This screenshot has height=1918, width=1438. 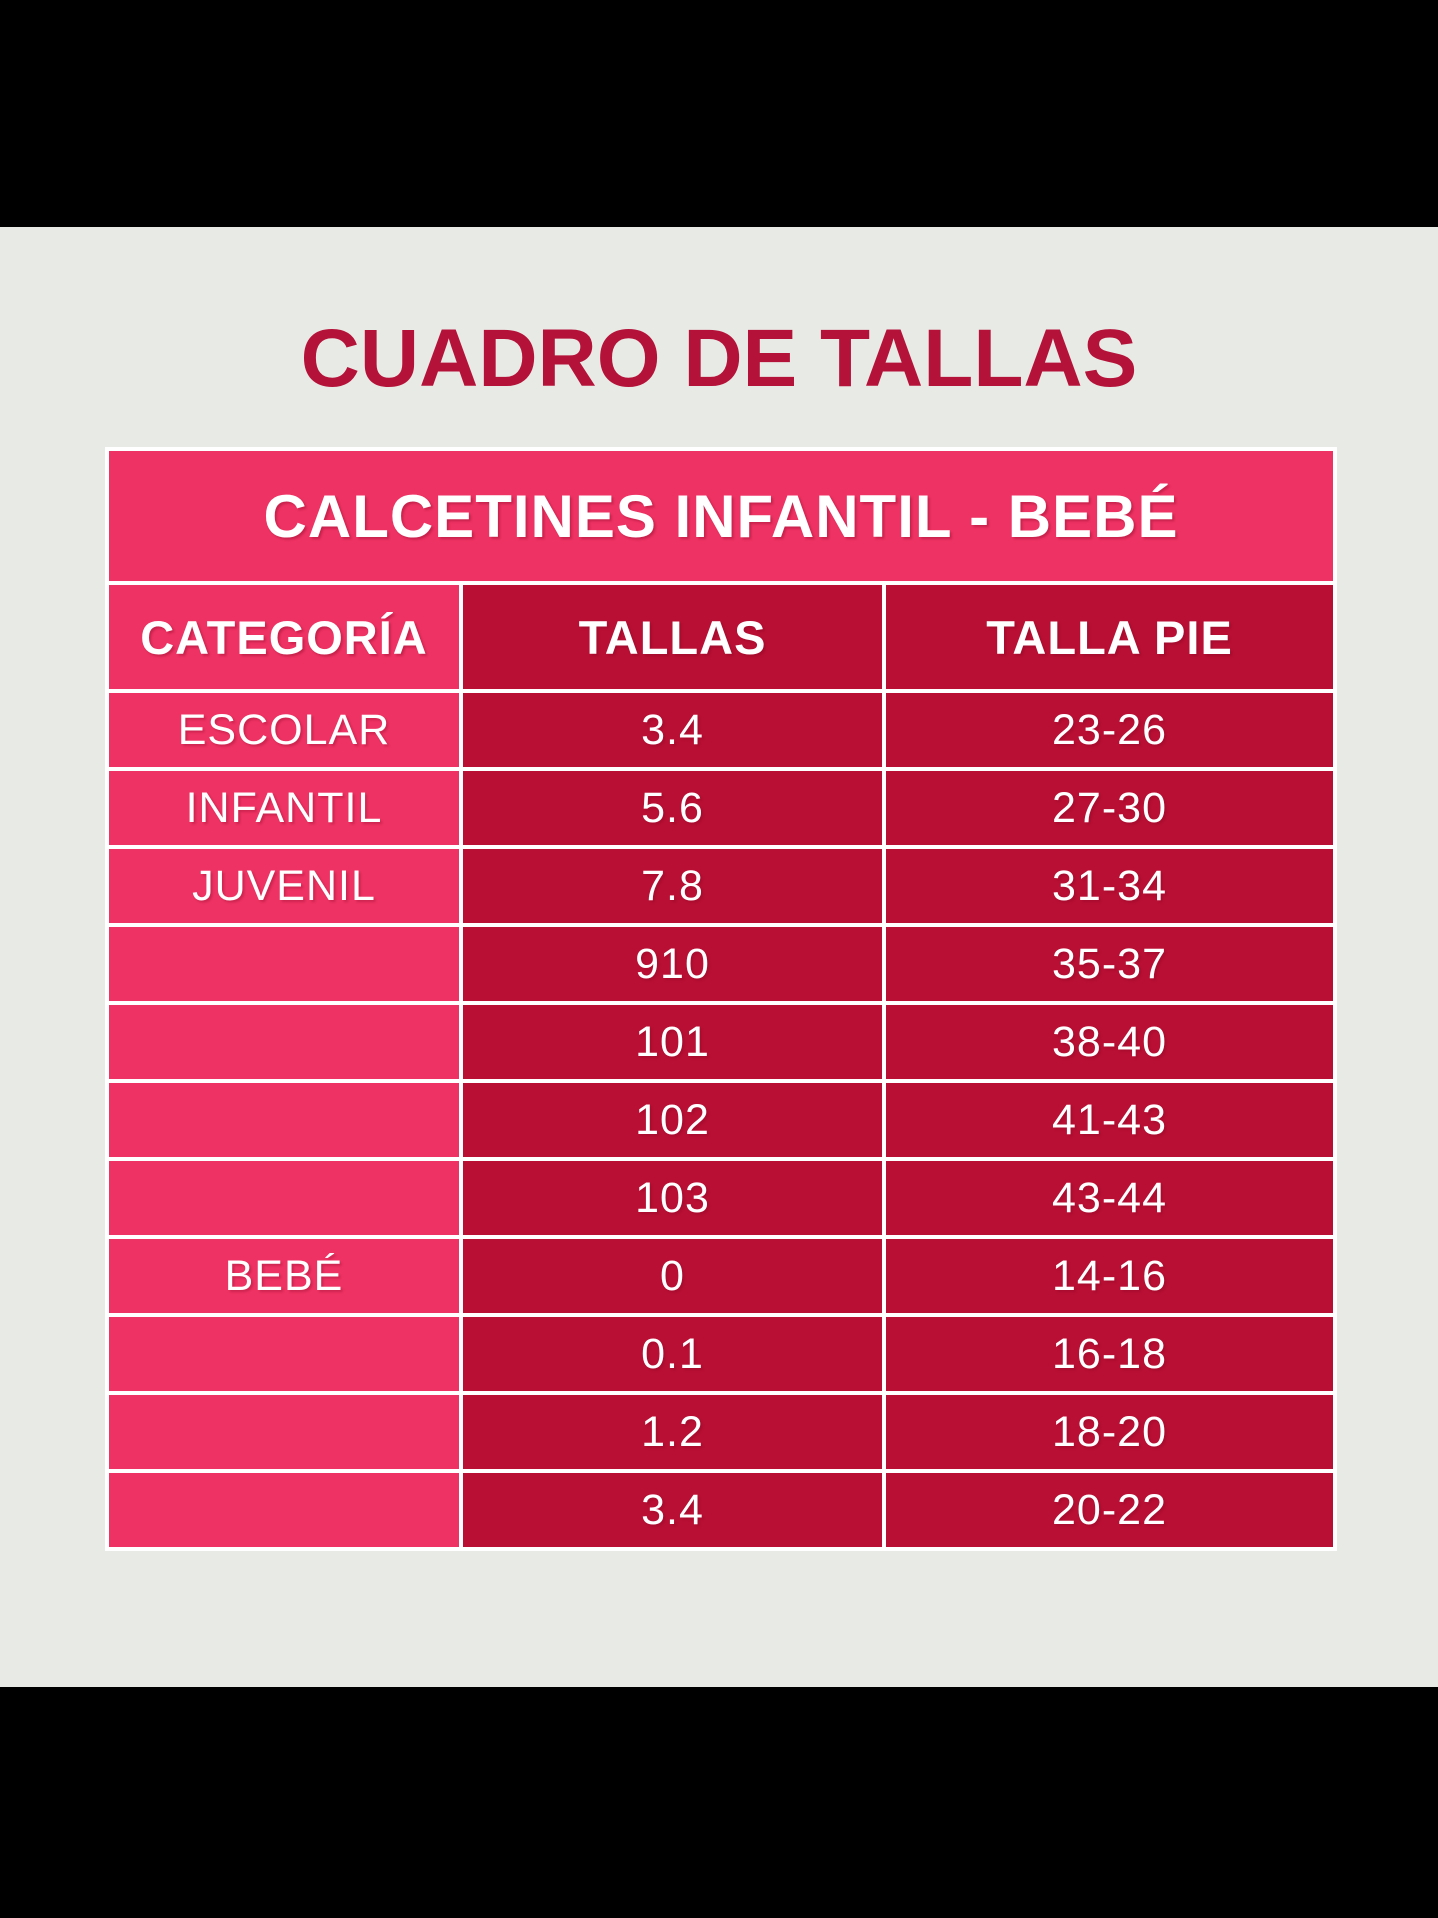 What do you see at coordinates (672, 637) in the screenshot?
I see `column-header-tallas: TALLAS` at bounding box center [672, 637].